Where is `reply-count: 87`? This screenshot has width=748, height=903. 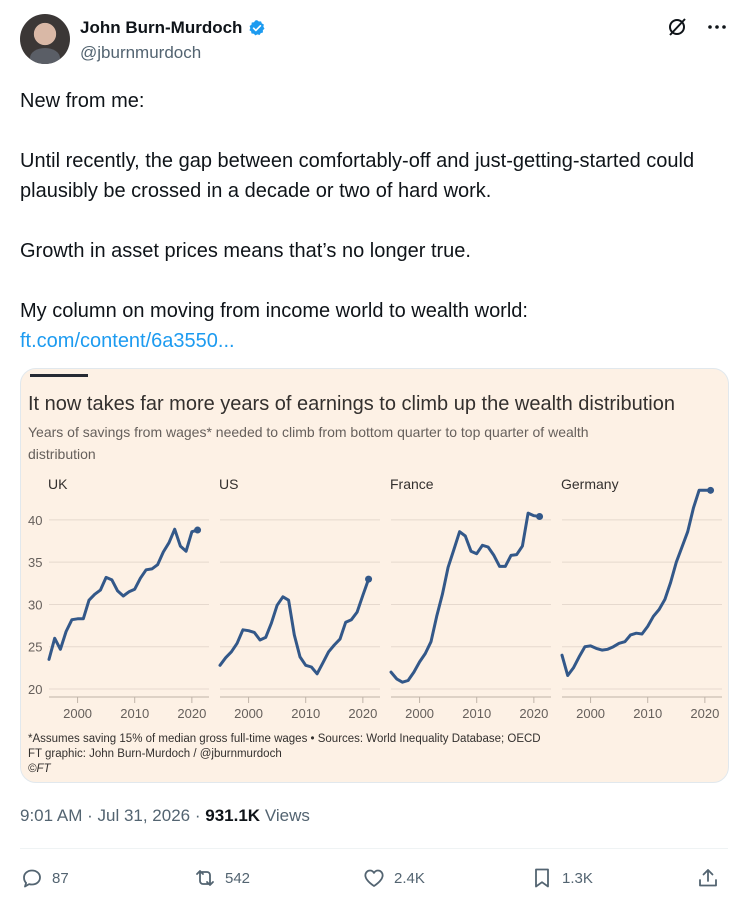 reply-count: 87 is located at coordinates (60, 878).